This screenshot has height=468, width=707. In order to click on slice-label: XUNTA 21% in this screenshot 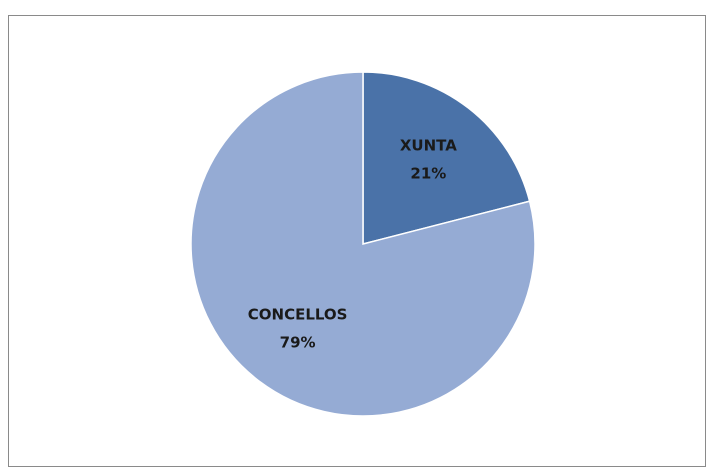, I will do `click(428, 159)`.